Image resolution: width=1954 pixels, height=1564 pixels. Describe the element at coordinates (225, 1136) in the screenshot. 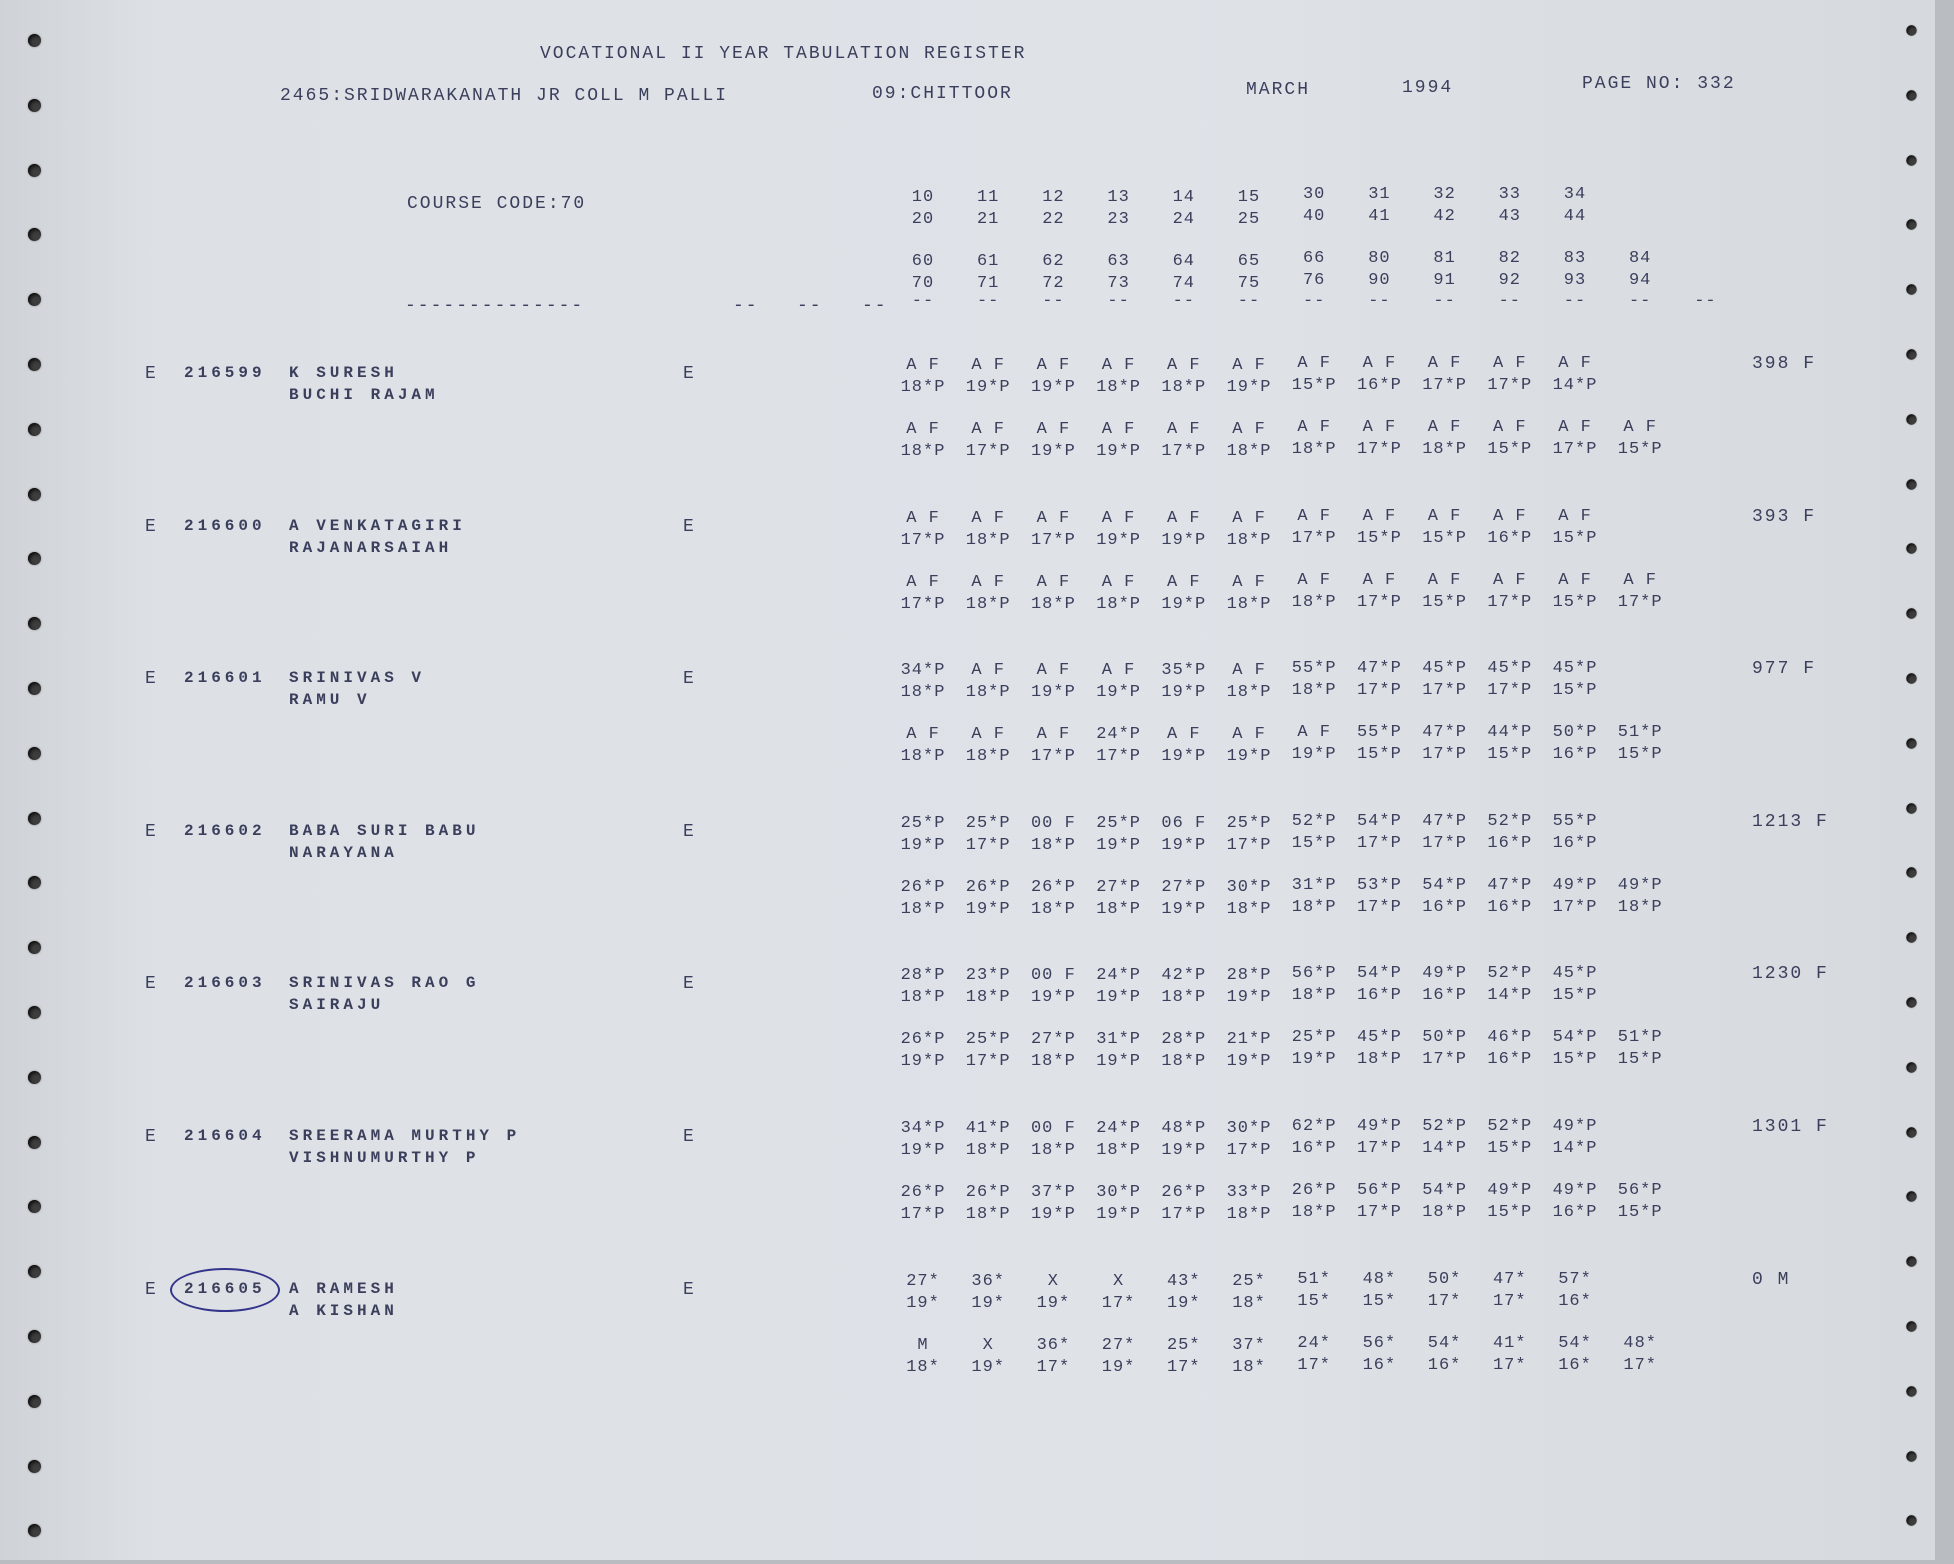

I see `roll-number: 216604` at that location.